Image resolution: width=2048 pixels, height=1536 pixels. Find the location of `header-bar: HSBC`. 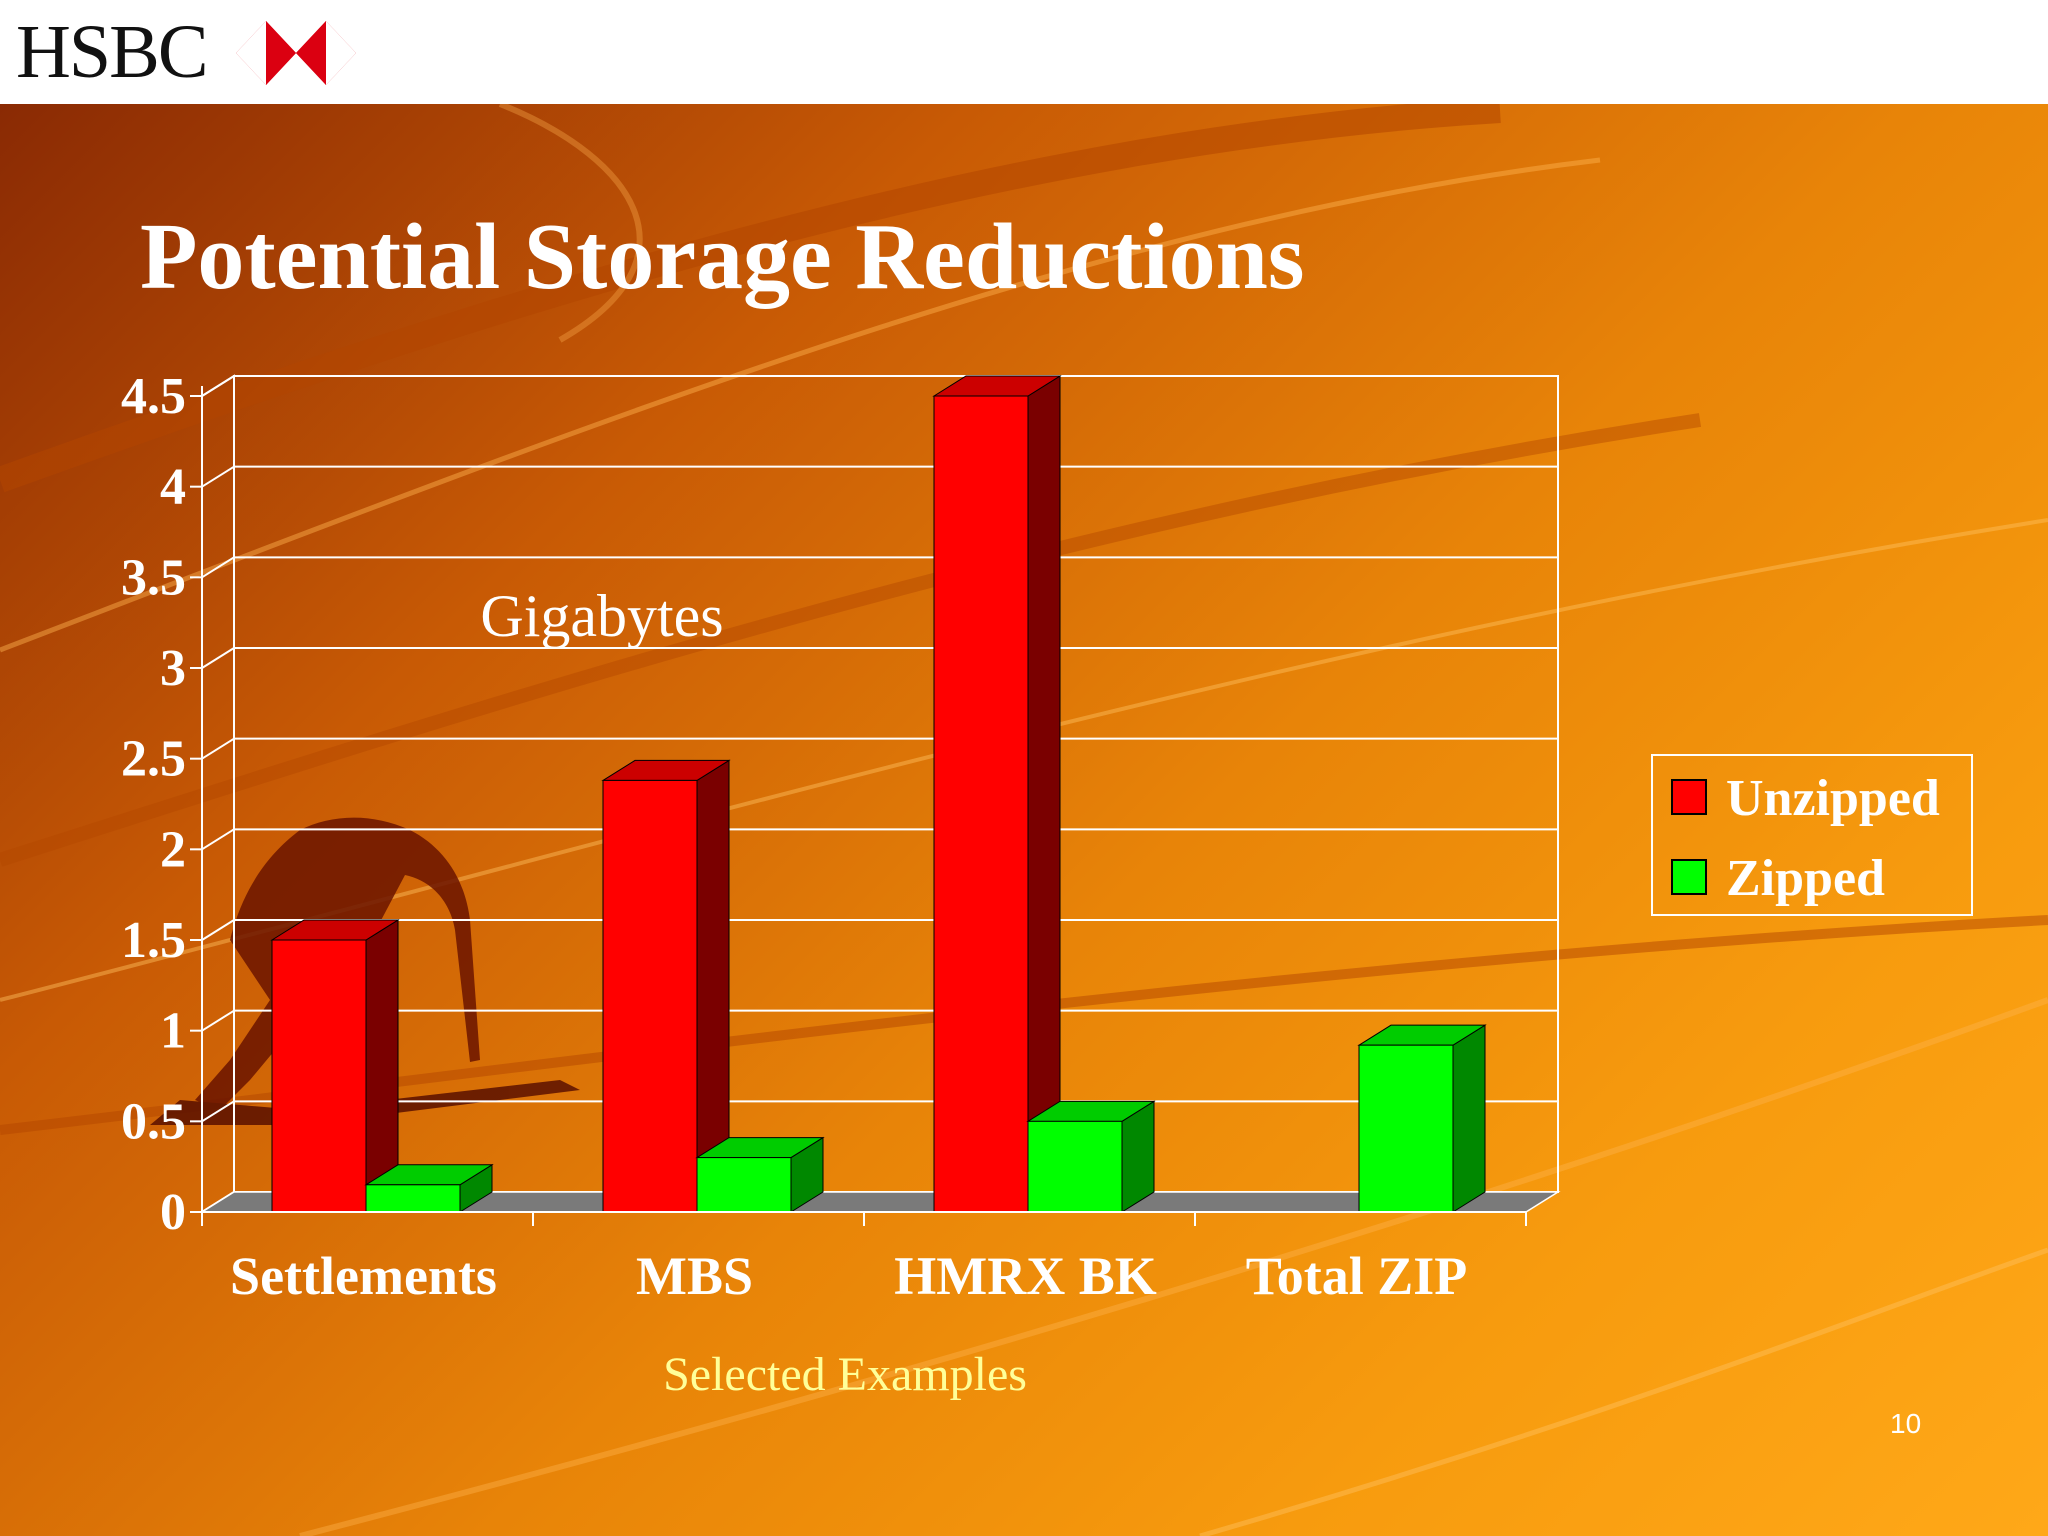

header-bar: HSBC is located at coordinates (1024, 52).